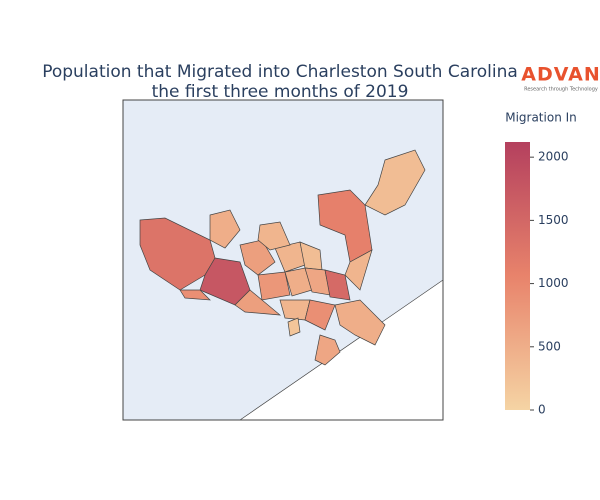  I want to click on colorbar-tick-label: 0, so click(542, 410).